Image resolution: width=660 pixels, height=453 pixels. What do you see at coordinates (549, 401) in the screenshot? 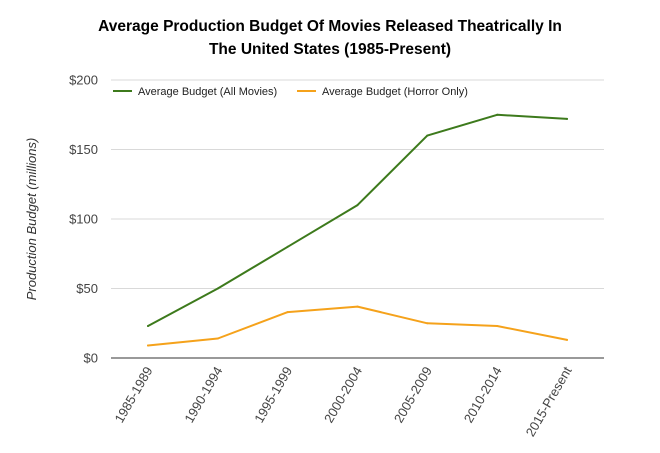
I see `x-tick-label: 2015-Present` at bounding box center [549, 401].